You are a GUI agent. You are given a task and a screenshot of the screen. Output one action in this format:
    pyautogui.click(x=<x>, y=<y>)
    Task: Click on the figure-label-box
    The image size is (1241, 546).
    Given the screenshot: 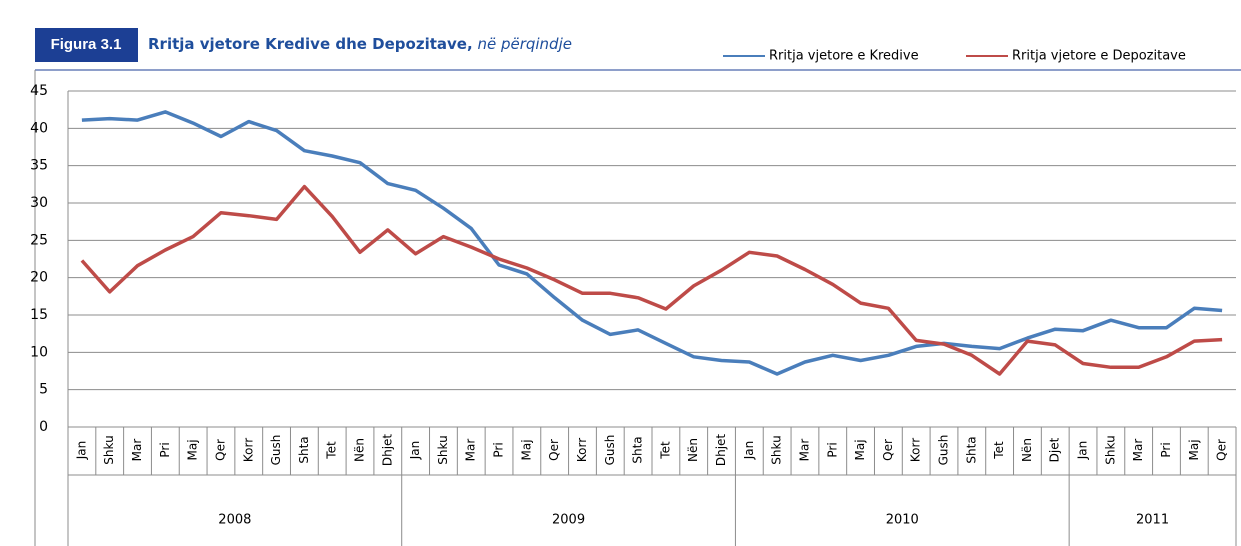 What is the action you would take?
    pyautogui.click(x=86, y=45)
    